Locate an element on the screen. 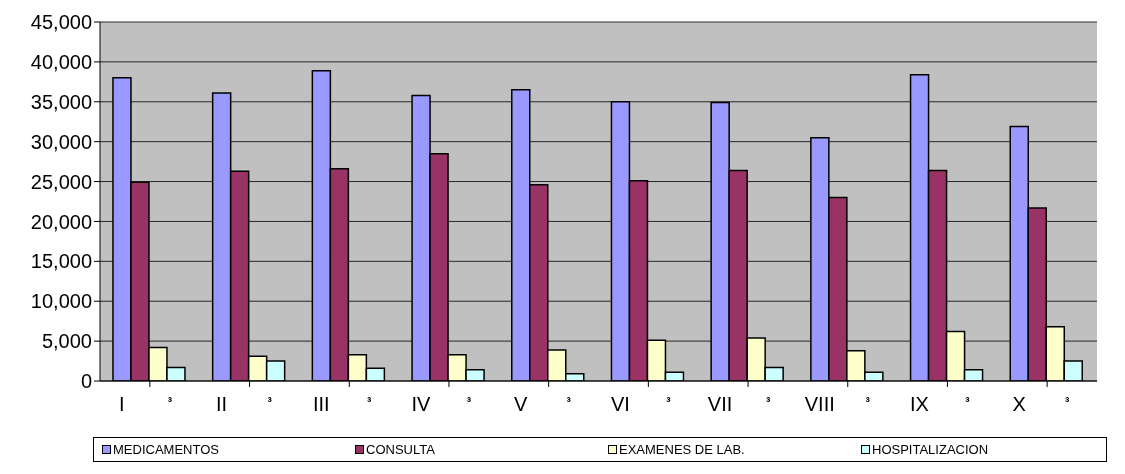 The width and height of the screenshot is (1125, 474). legend-label: MEDICAMENTOS is located at coordinates (166, 449).